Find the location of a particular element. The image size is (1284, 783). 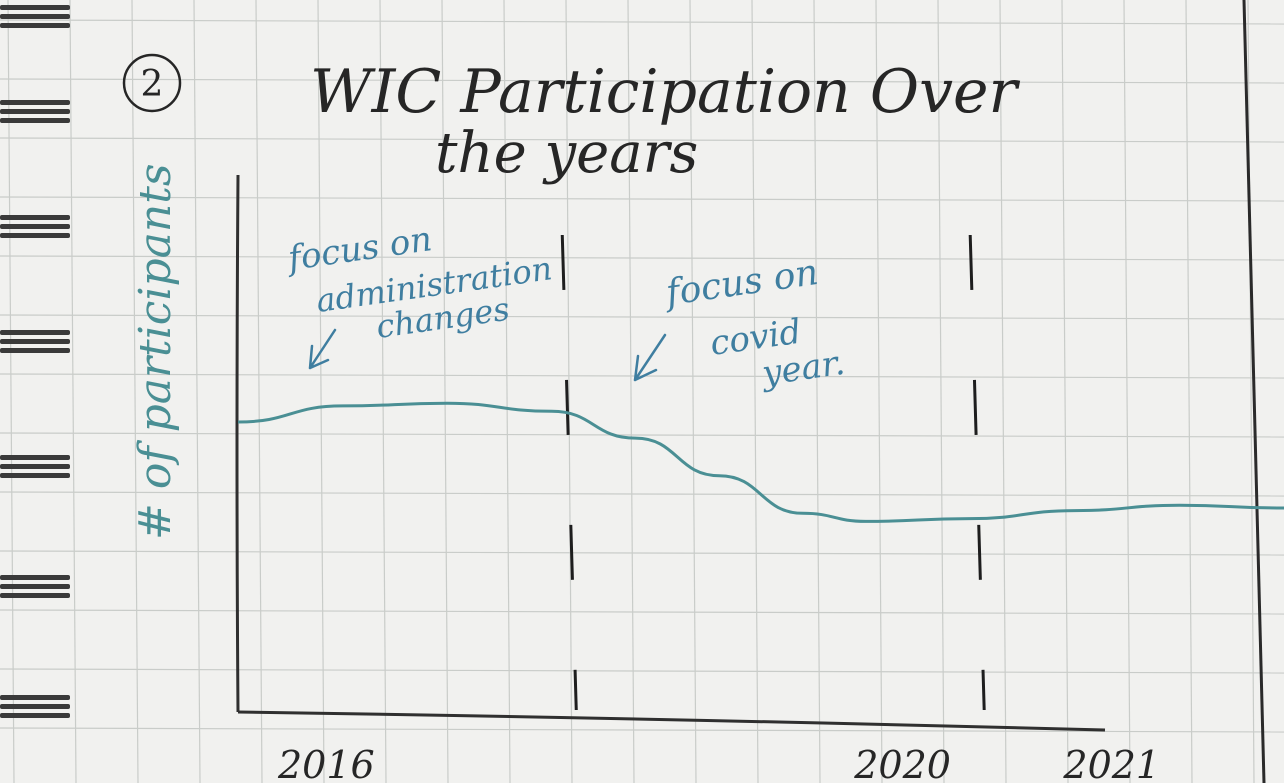

series-line is located at coordinates (760, 462).